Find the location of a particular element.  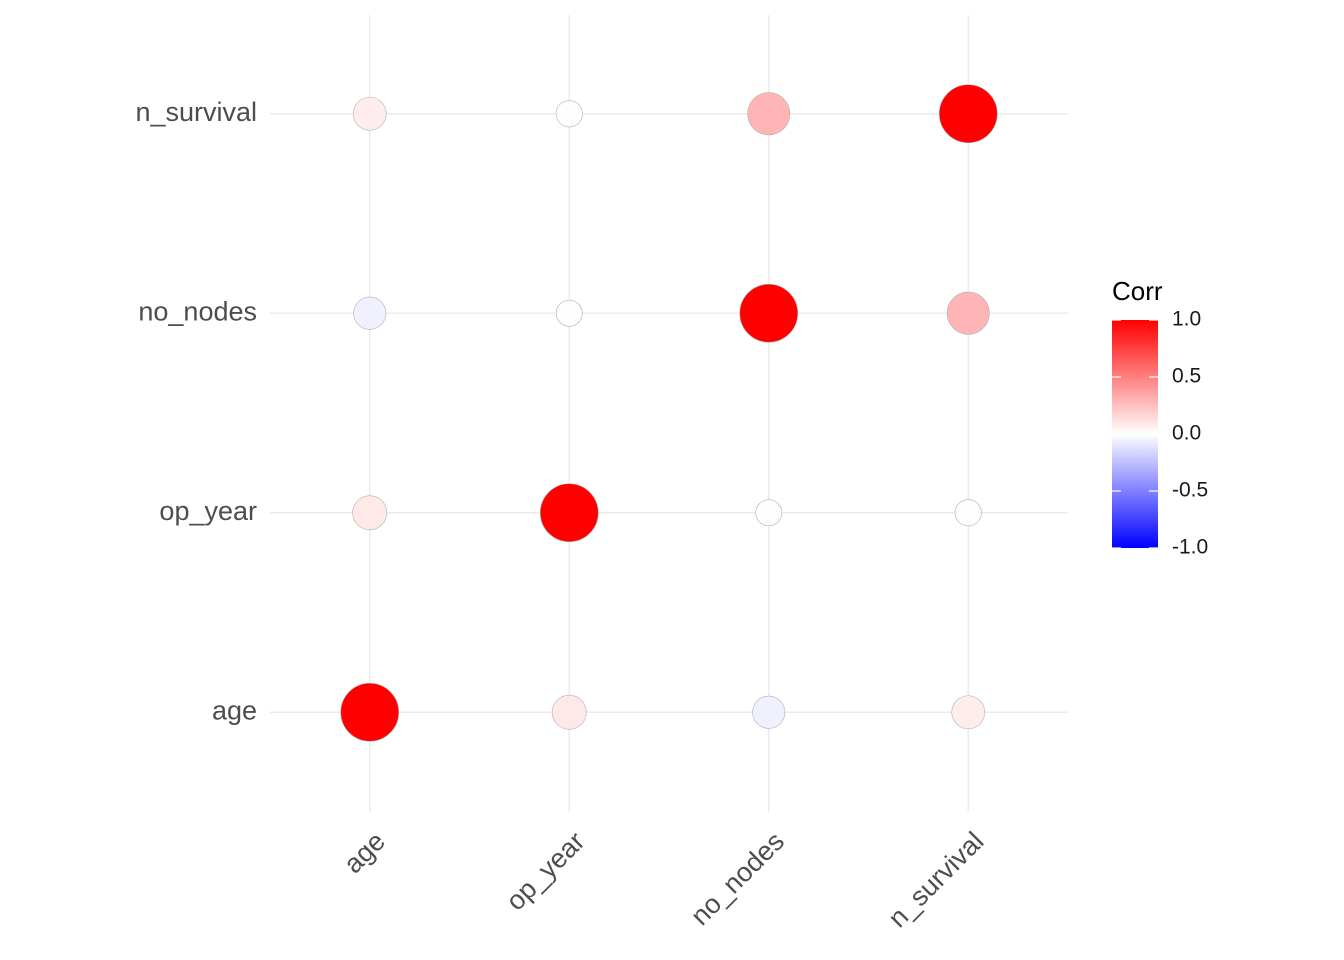

legend-label: -0.5 is located at coordinates (1190, 490).